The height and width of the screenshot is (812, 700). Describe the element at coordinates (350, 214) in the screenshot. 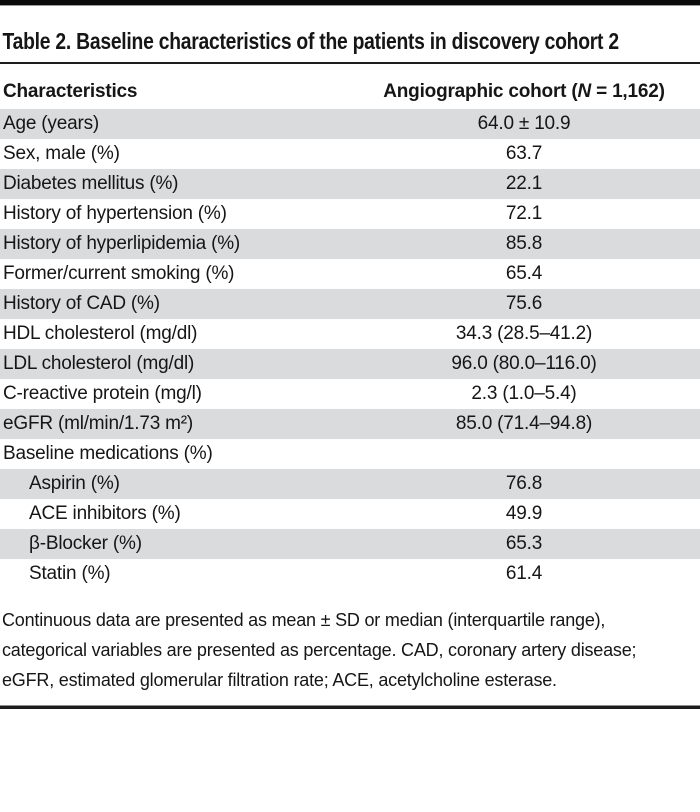

I see `table-row: History of hypertension (%) 72.1` at that location.